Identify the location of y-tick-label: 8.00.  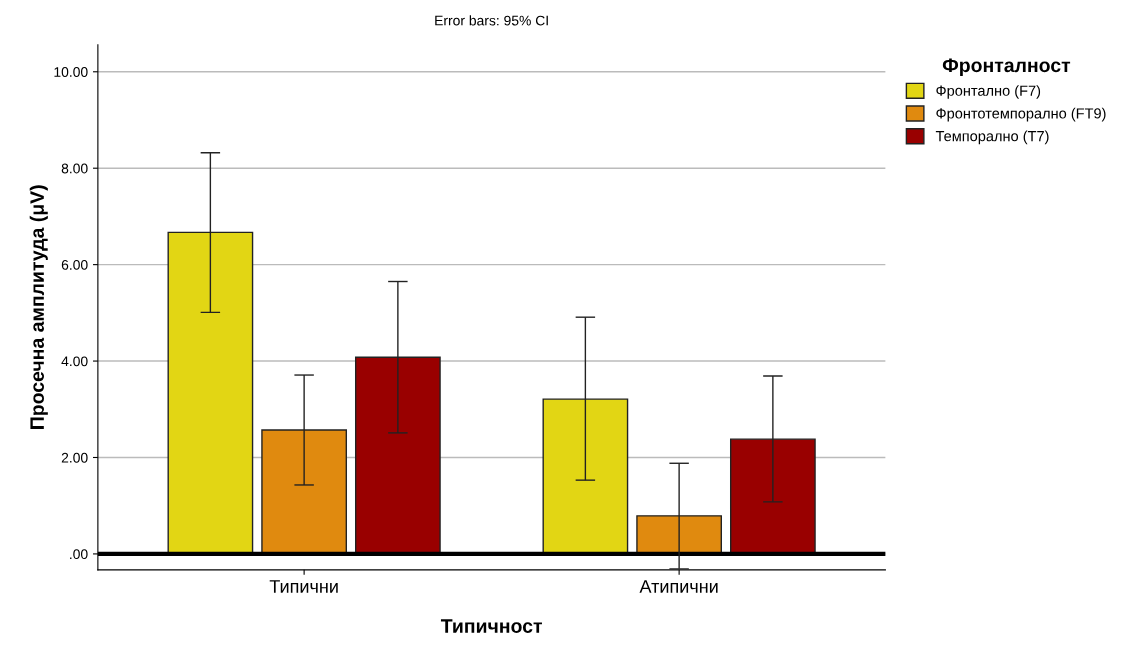
(74, 168).